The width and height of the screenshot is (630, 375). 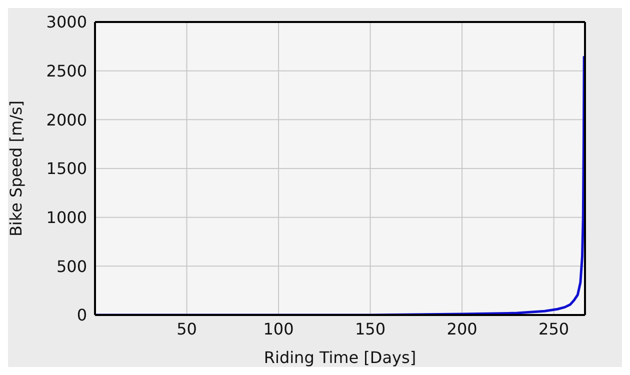 What do you see at coordinates (71, 266) in the screenshot?
I see `y-tick-label: 500` at bounding box center [71, 266].